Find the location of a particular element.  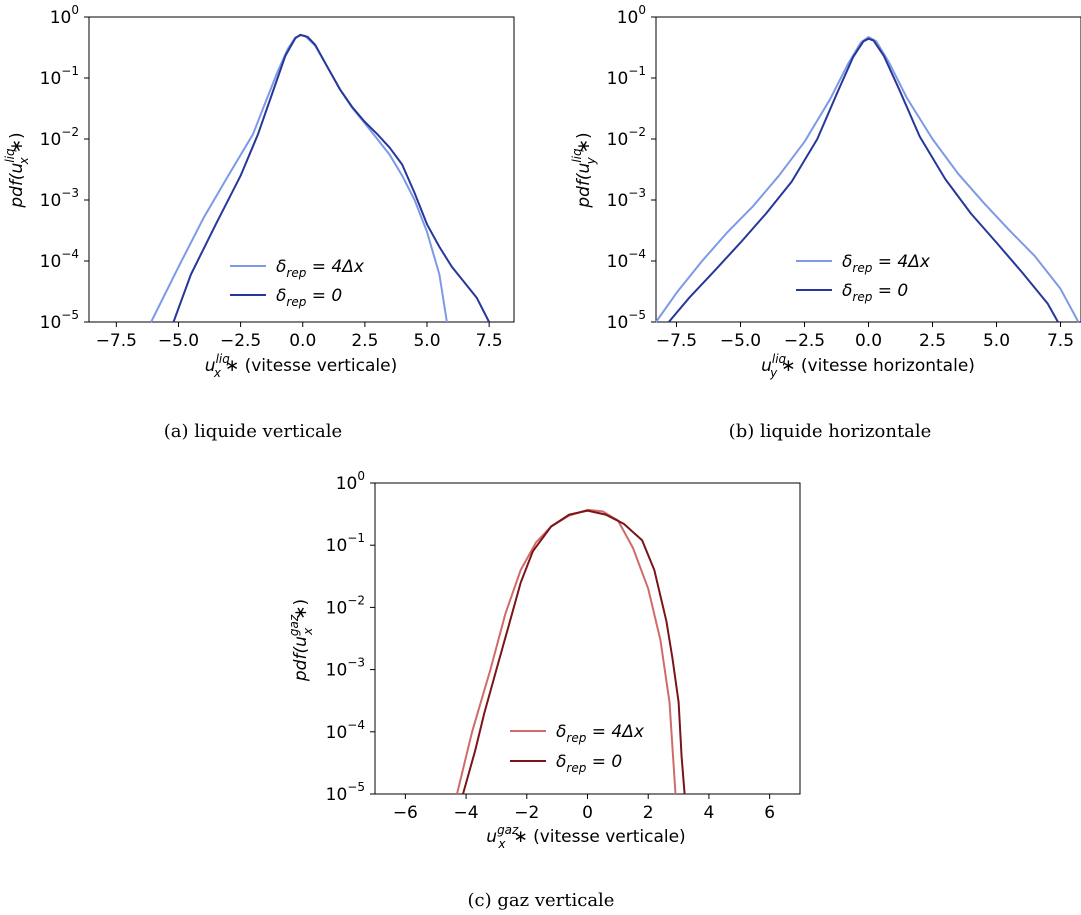

x-tick-label-b-0: −7.5 is located at coordinates (676, 341).